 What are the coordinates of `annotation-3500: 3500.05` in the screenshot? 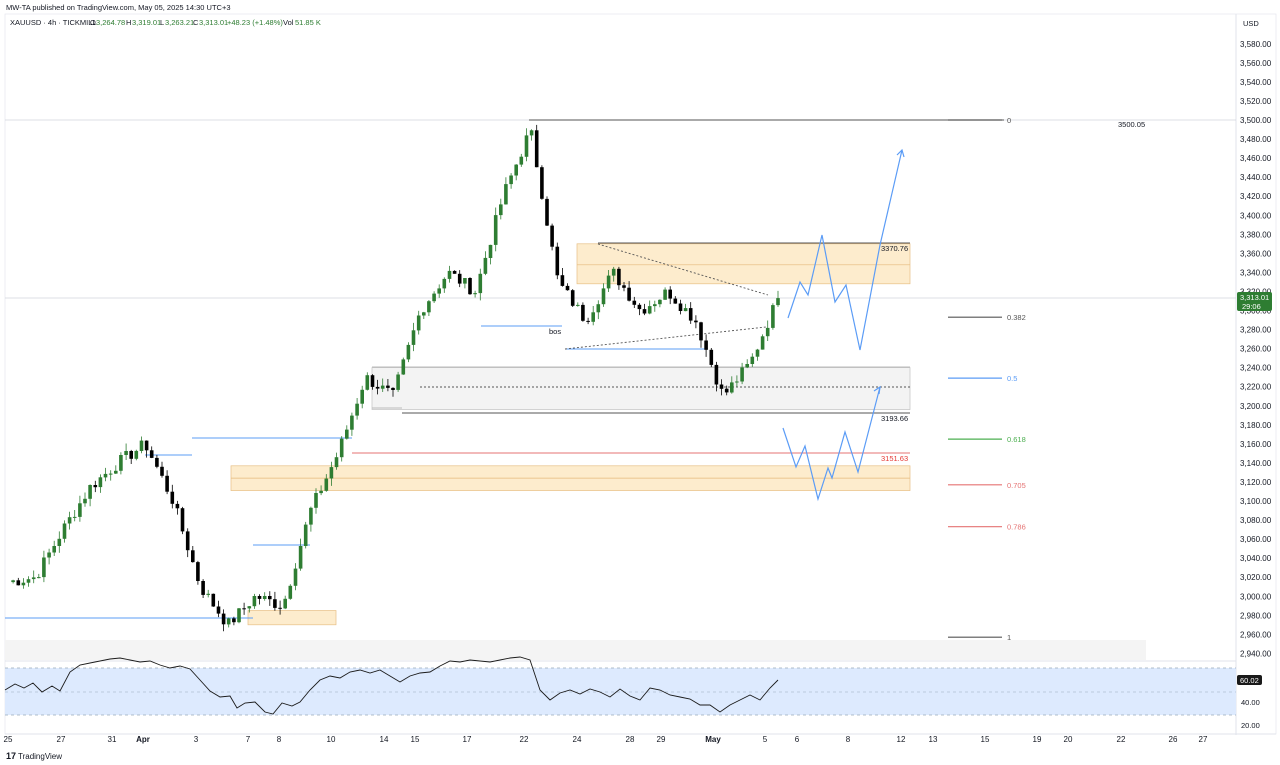 It's located at (1131, 124).